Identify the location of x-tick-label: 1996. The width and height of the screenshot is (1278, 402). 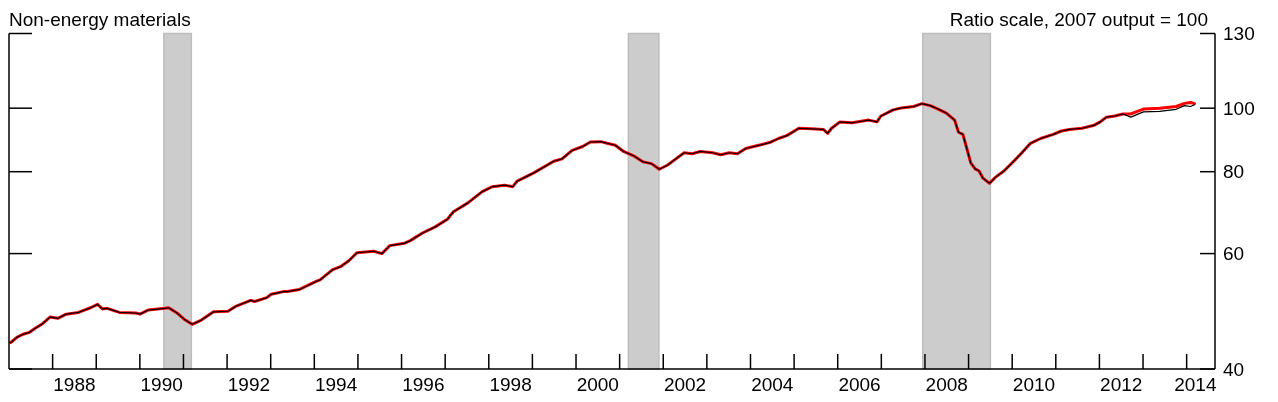
(423, 384).